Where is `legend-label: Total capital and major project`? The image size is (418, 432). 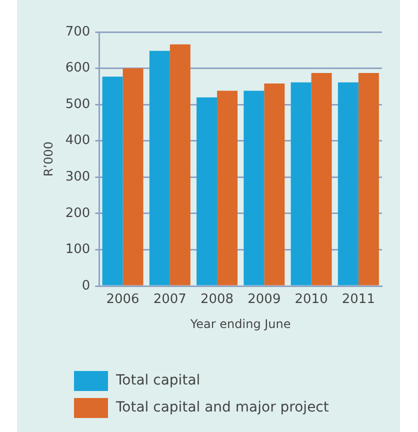 legend-label: Total capital and major project is located at coordinates (222, 408).